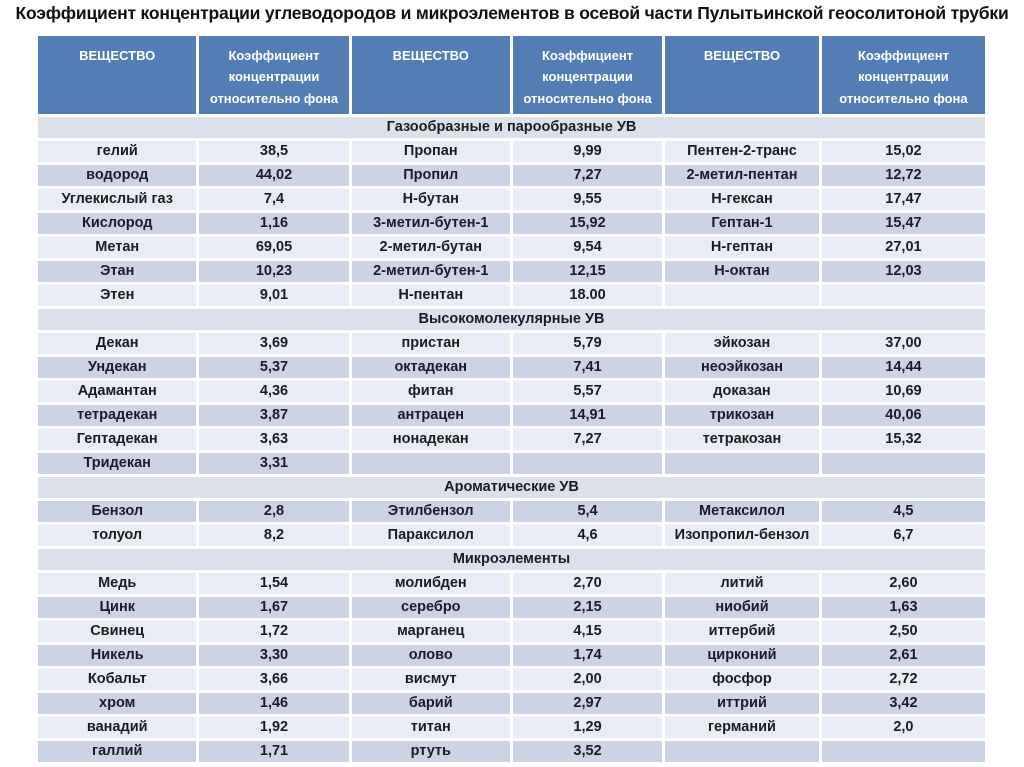 This screenshot has height=767, width=1024. I want to click on substance-cell: Изопропил-бензол, so click(742, 535).